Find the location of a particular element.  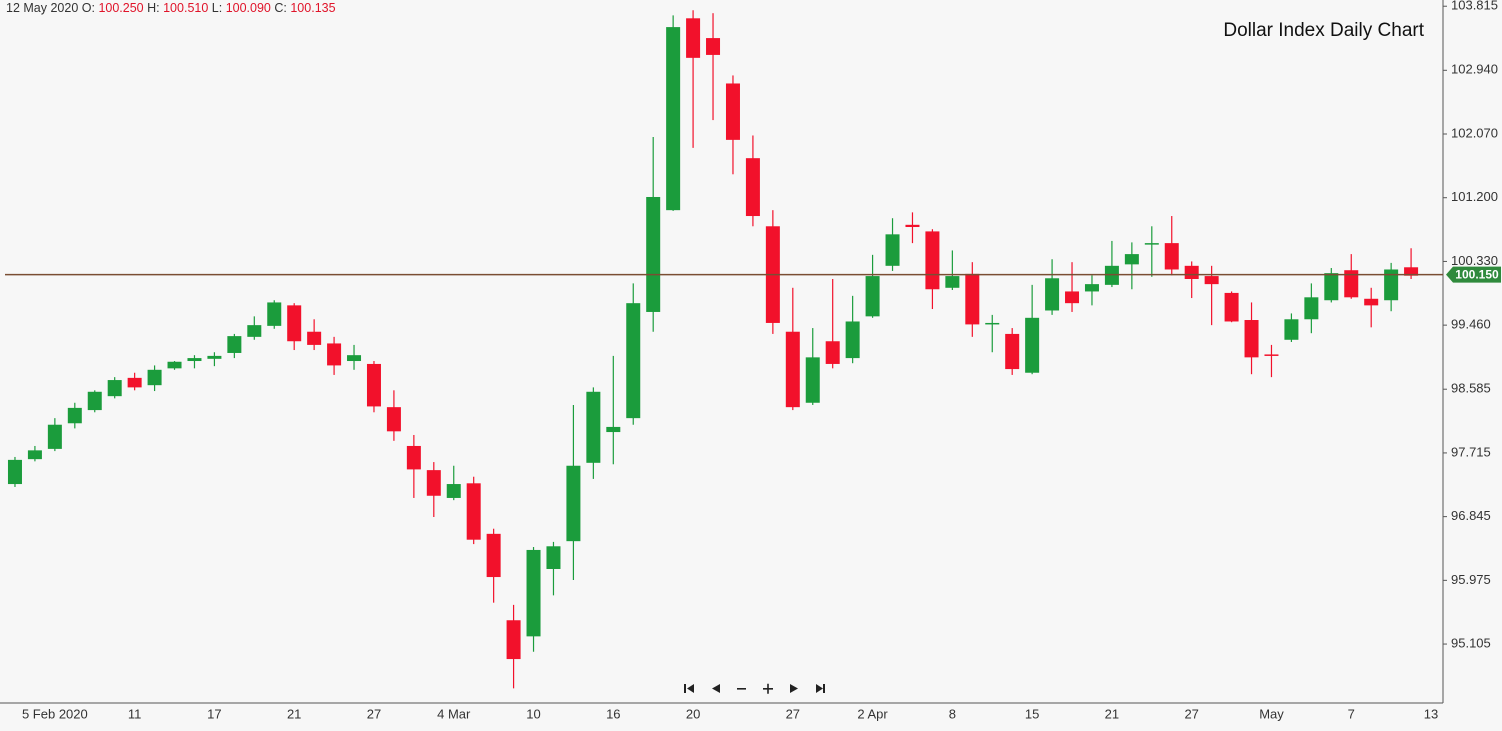

header-value: 100.250 is located at coordinates (120, 8).